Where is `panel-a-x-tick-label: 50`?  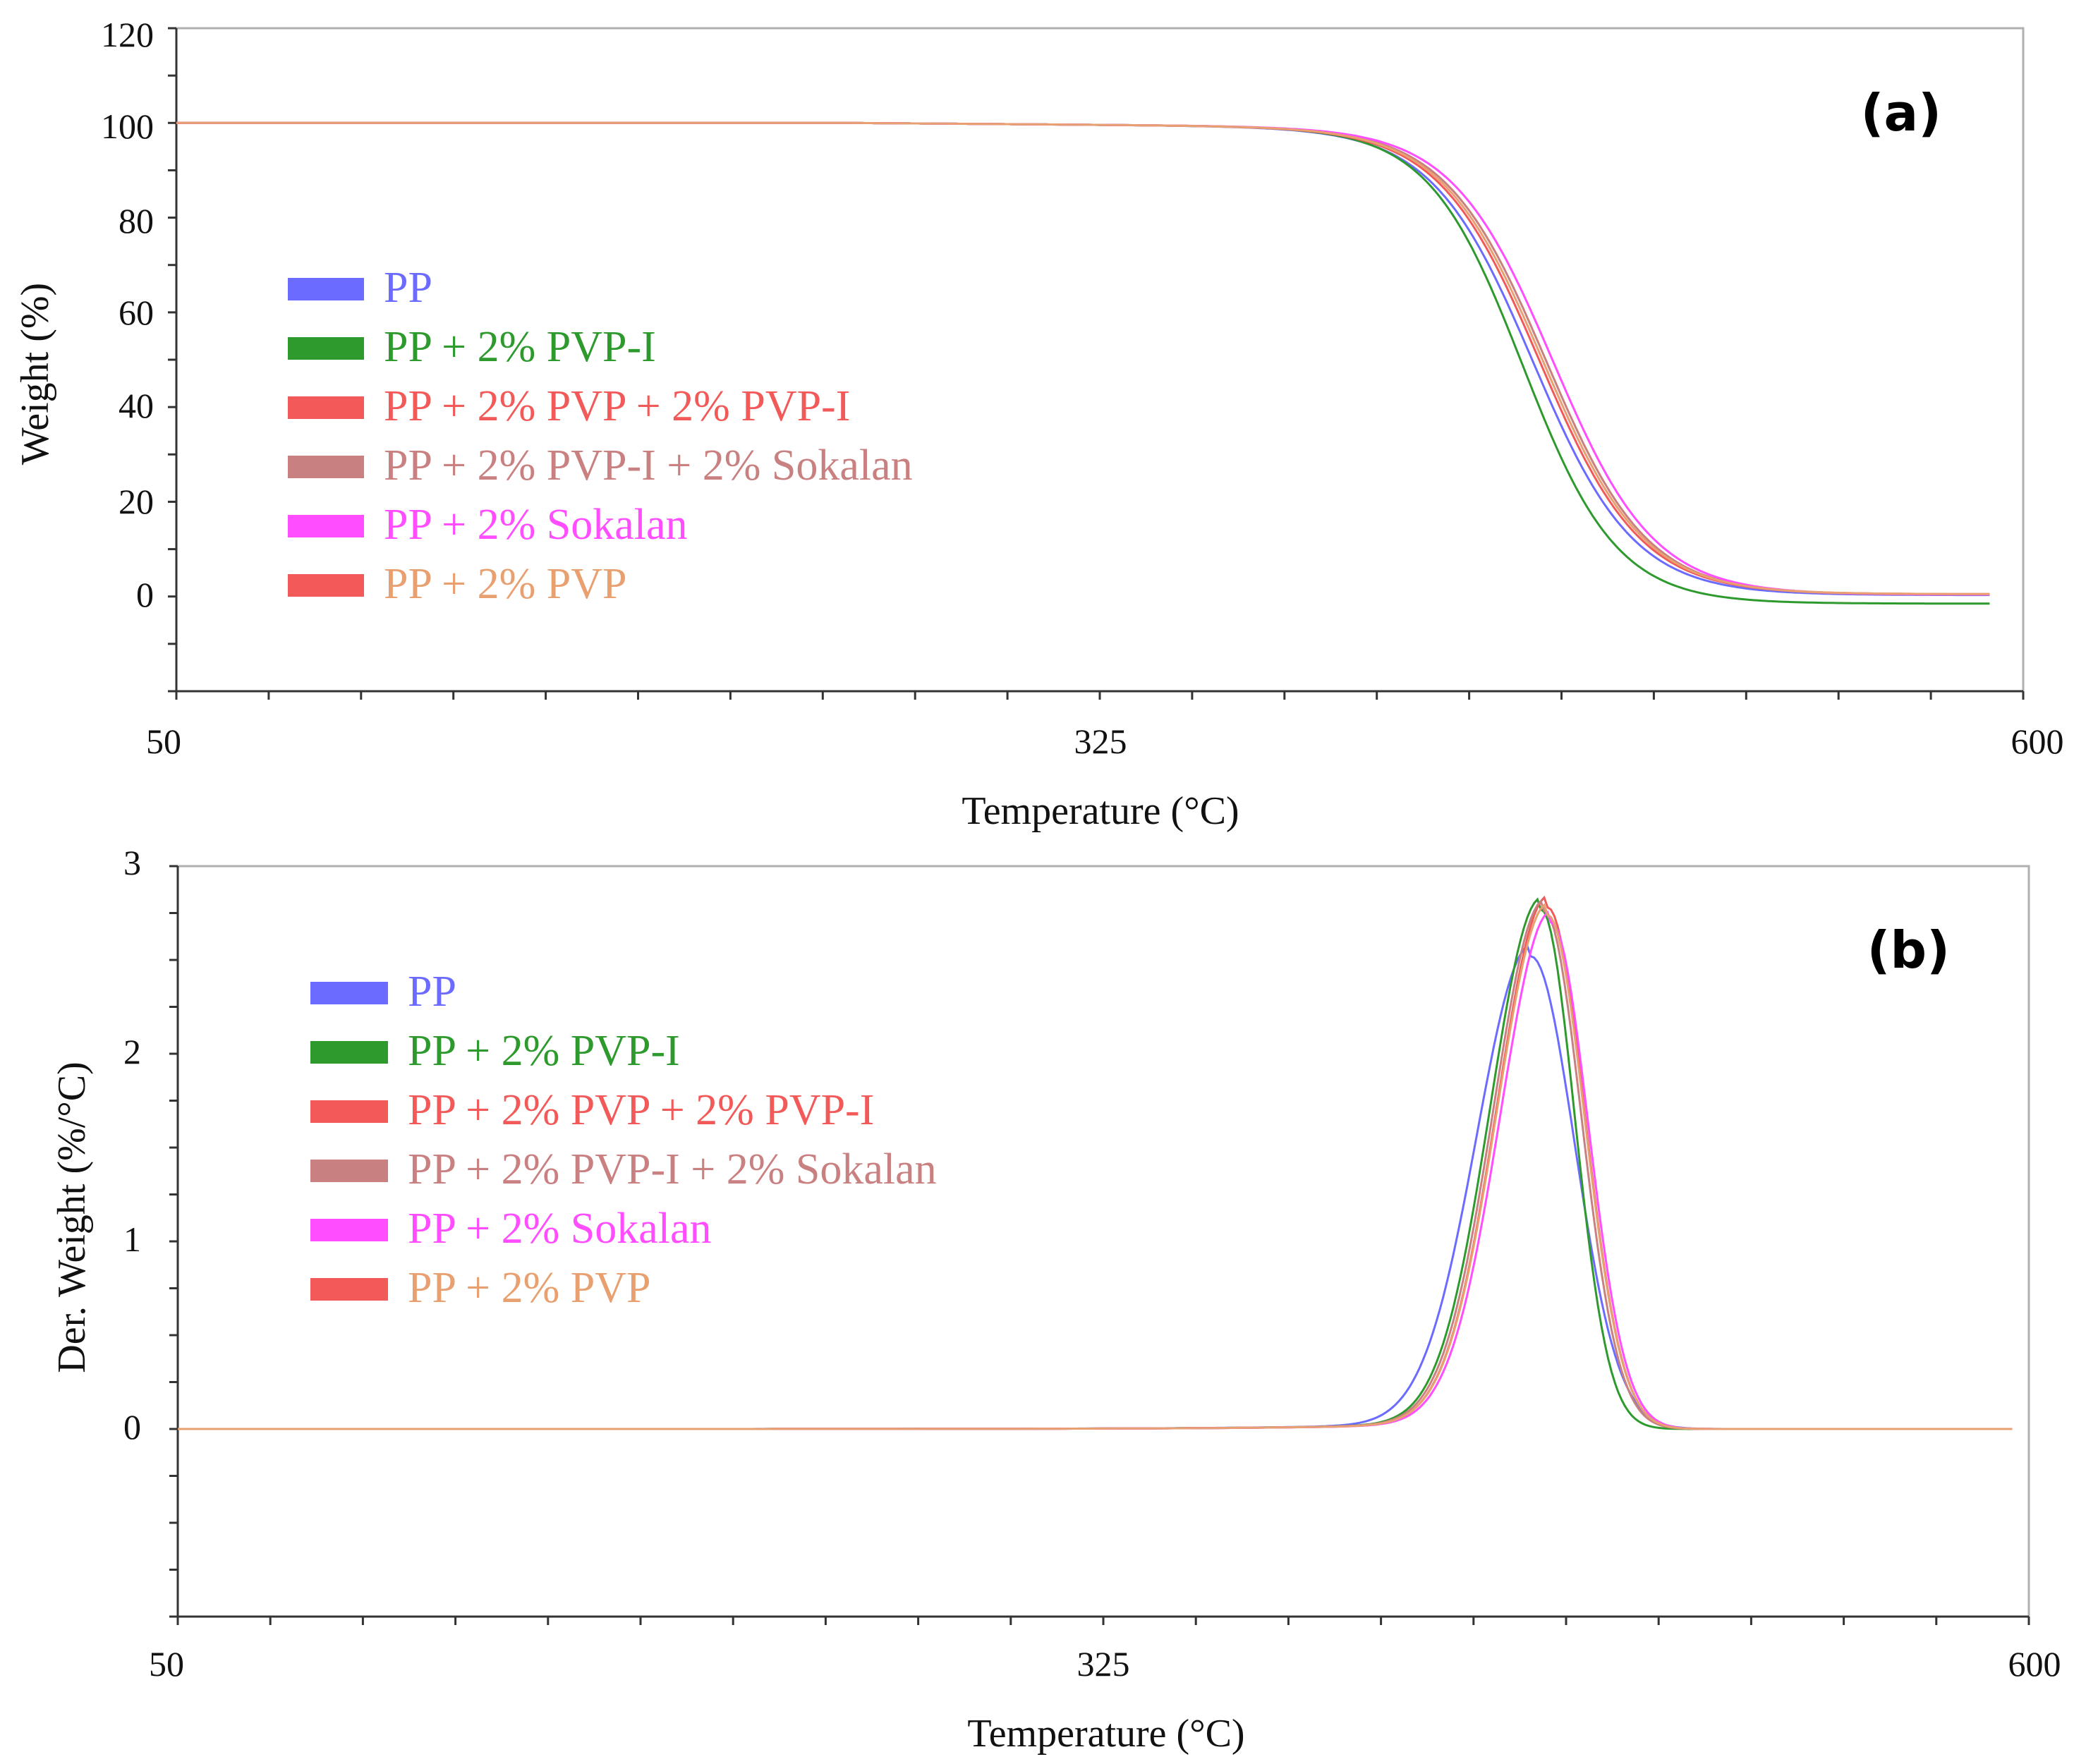
panel-a-x-tick-label: 50 is located at coordinates (163, 742).